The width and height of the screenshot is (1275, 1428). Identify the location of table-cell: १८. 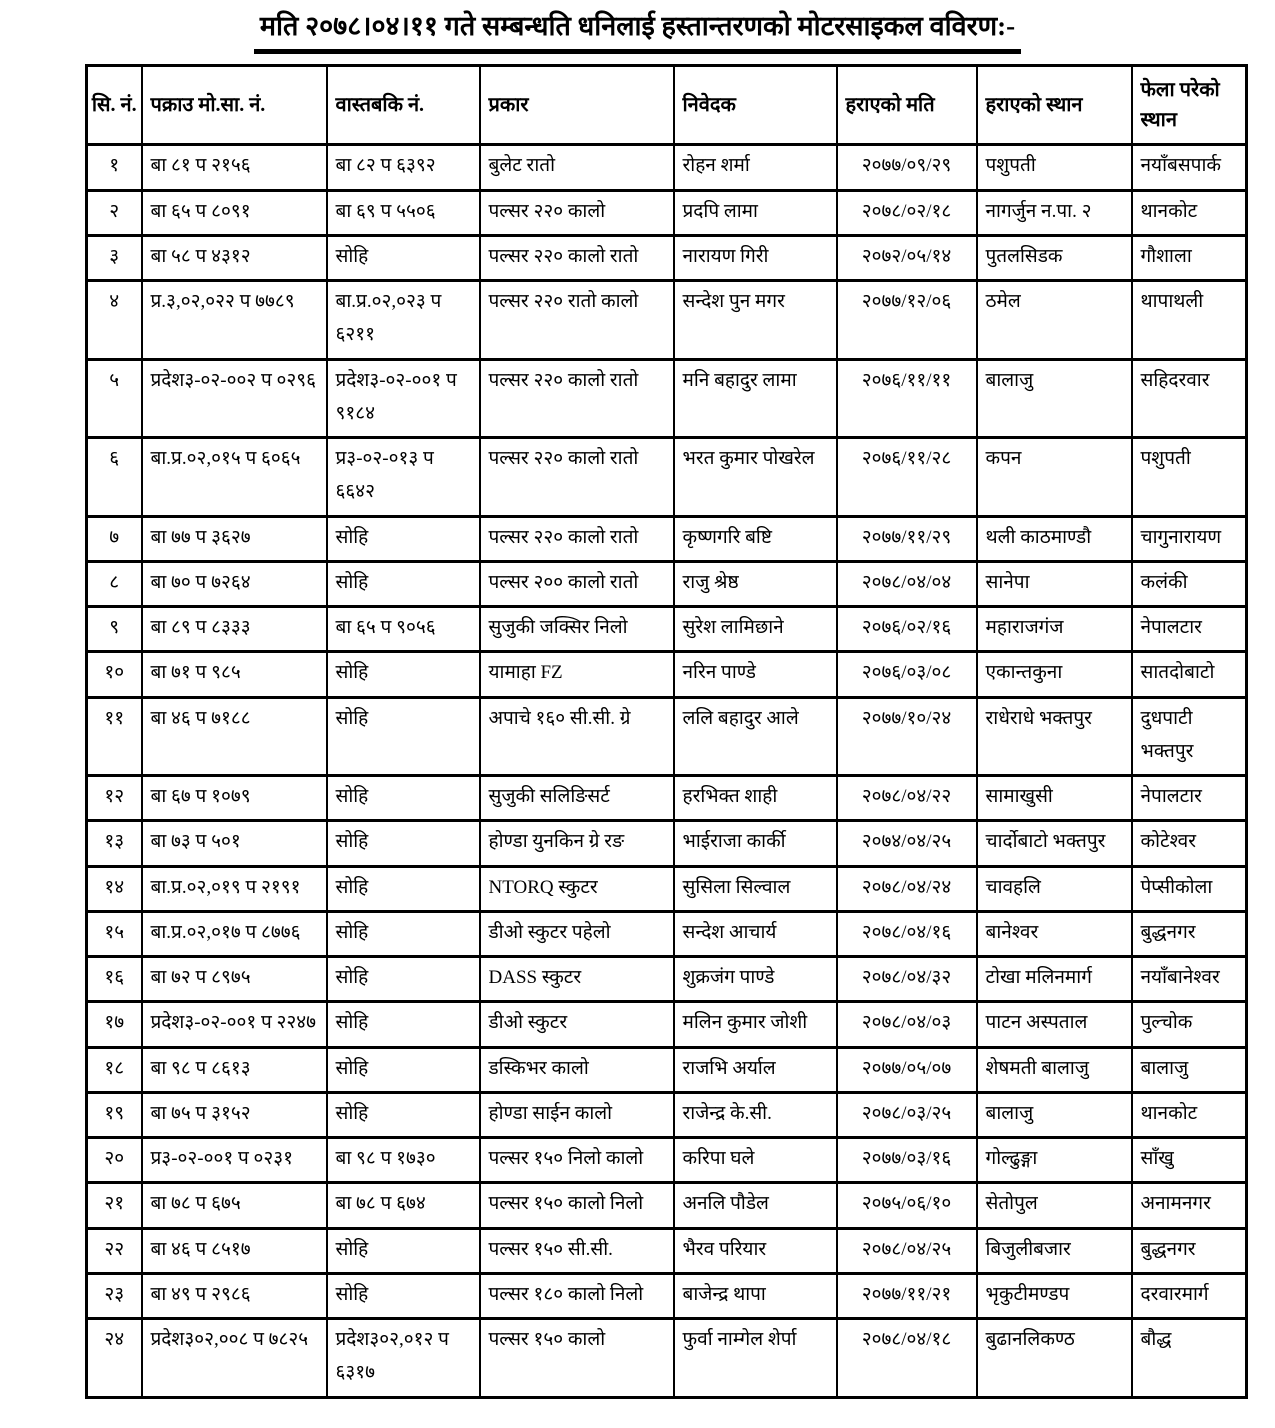
(114, 1069).